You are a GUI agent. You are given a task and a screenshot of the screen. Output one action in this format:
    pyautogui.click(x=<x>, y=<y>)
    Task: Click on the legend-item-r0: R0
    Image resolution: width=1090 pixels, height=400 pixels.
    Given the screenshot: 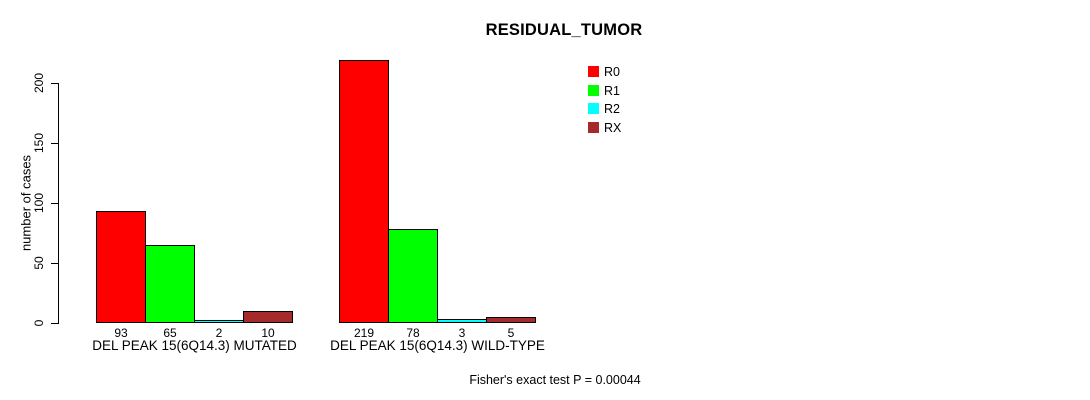 What is the action you would take?
    pyautogui.click(x=604, y=71)
    